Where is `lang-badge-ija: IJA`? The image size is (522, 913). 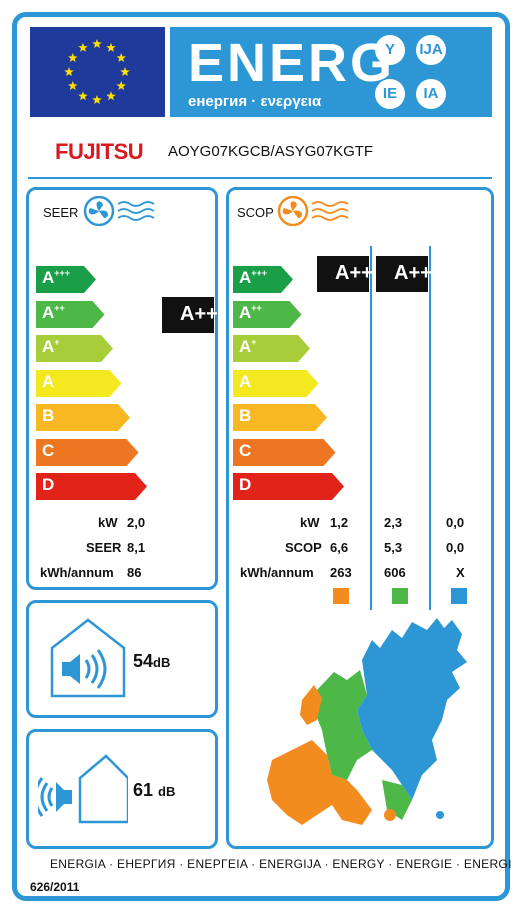 lang-badge-ija: IJA is located at coordinates (431, 50).